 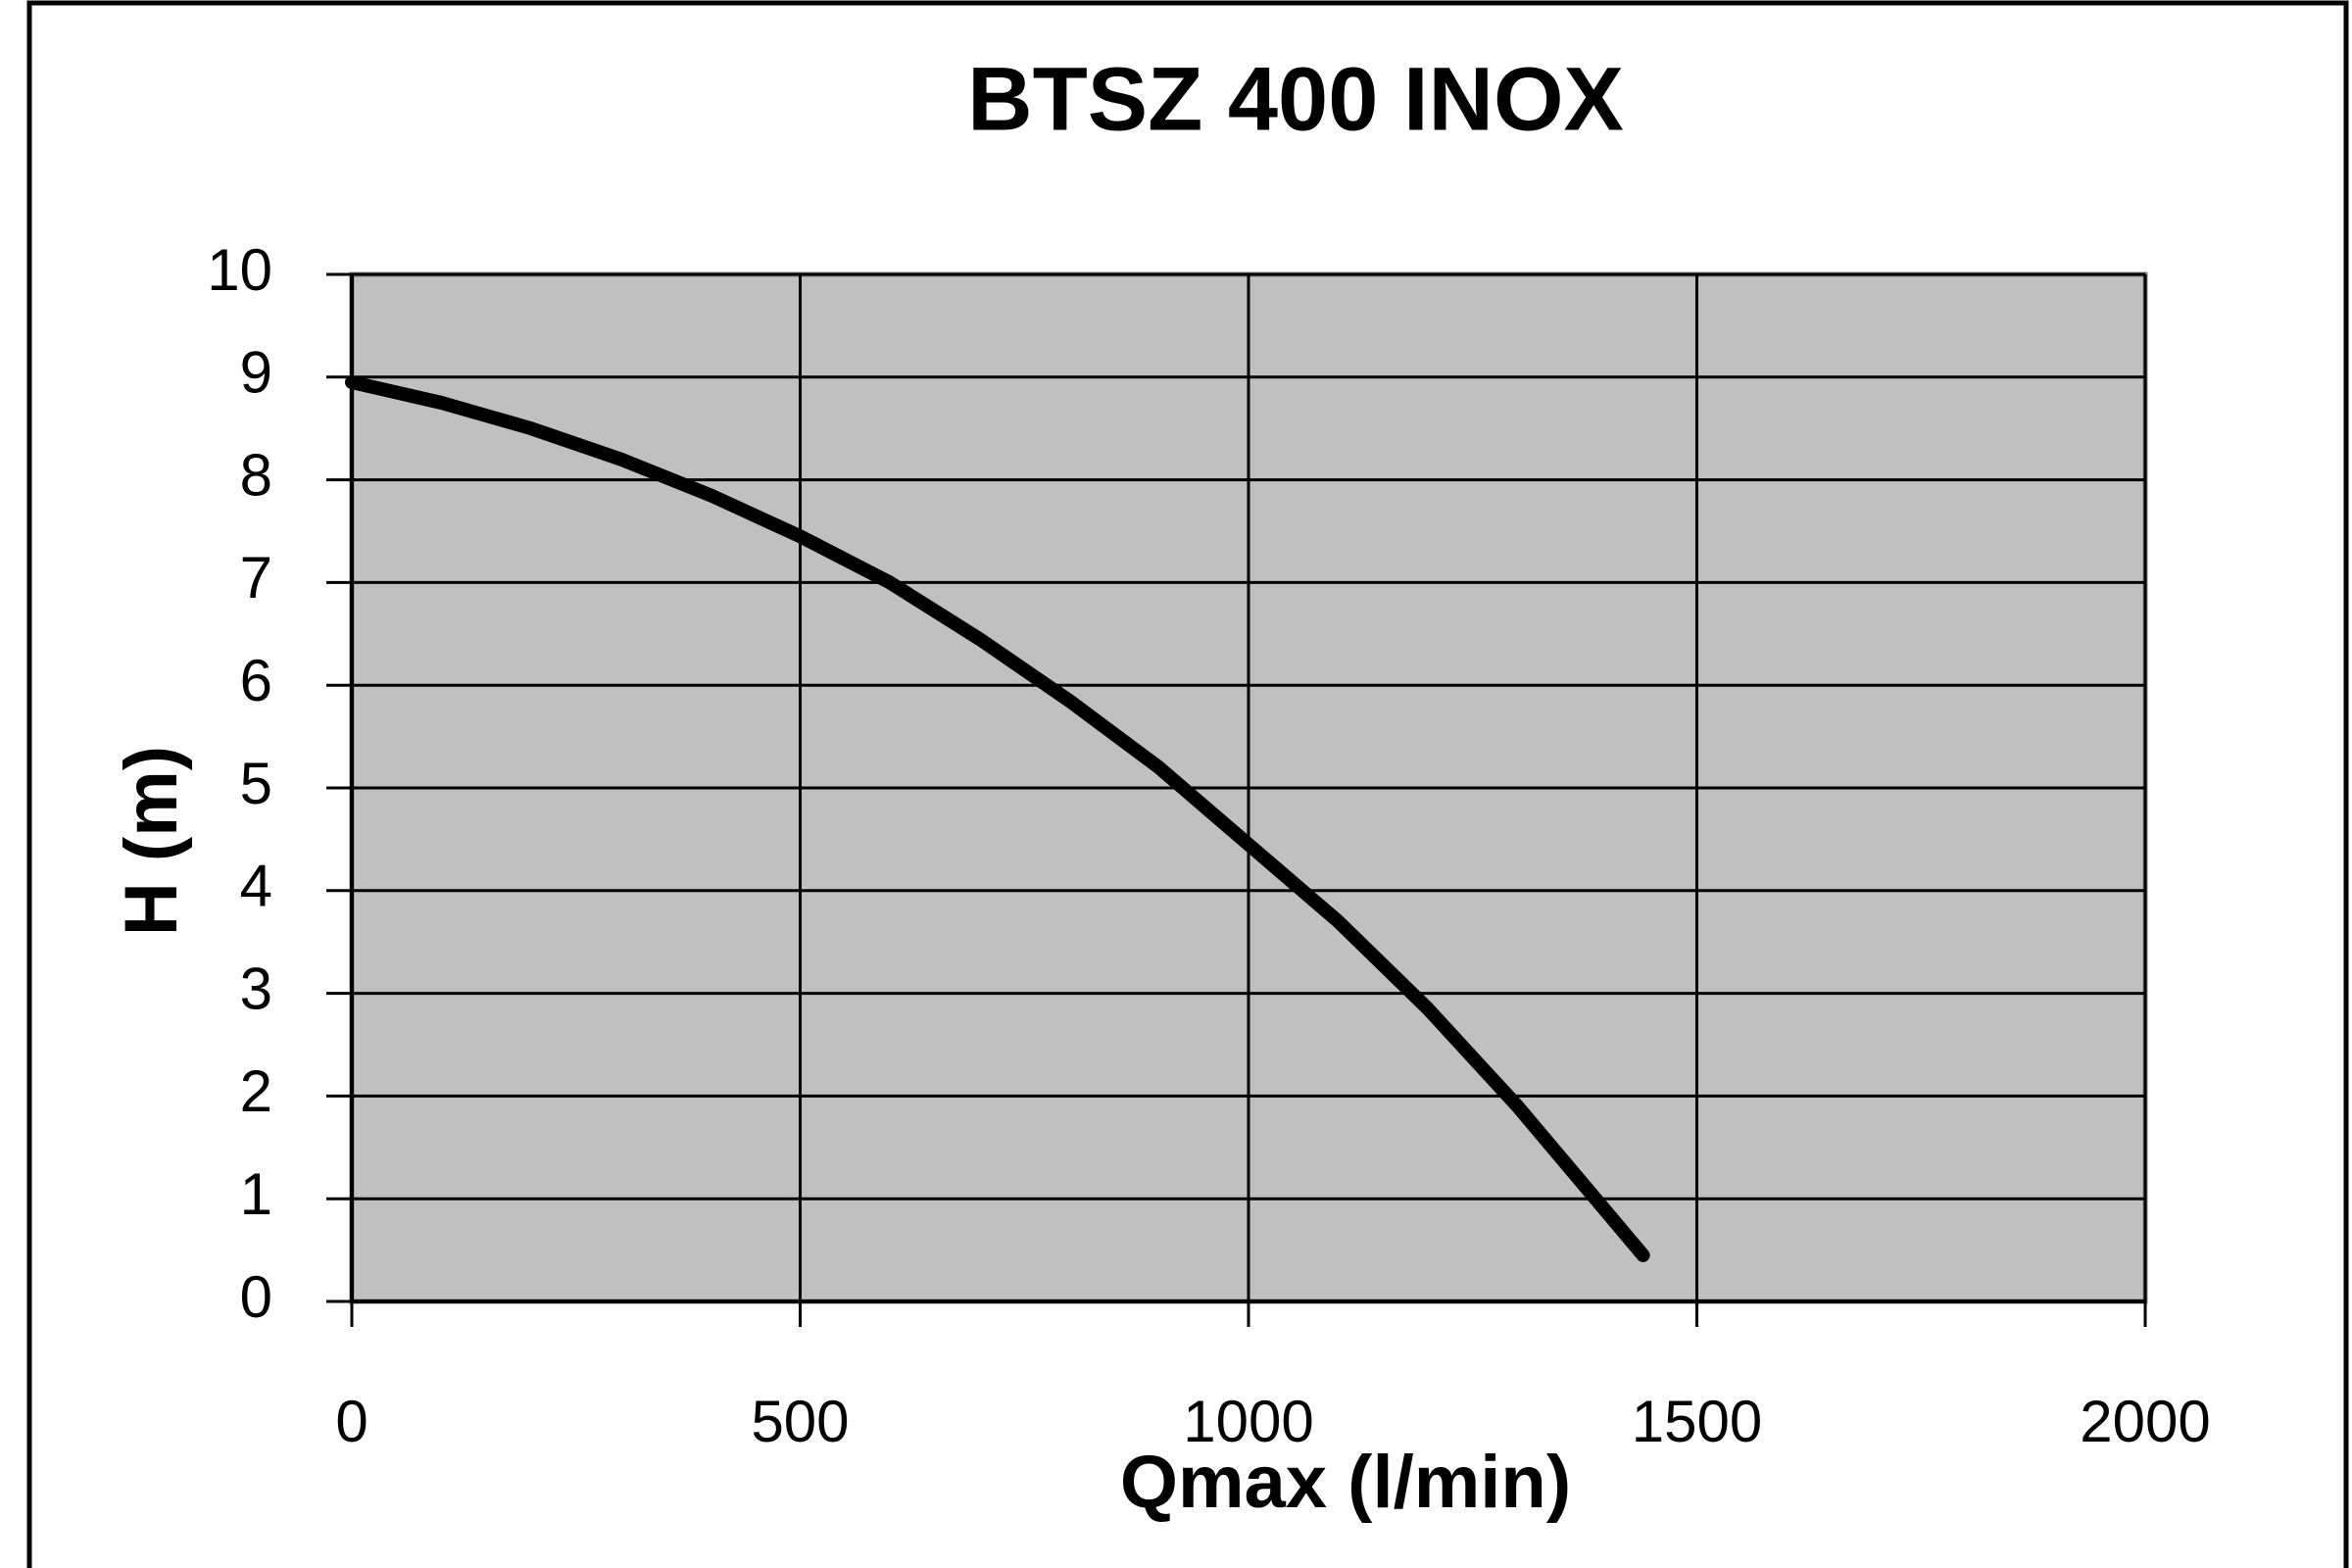 I want to click on y-tick-label: 4, so click(x=256, y=886).